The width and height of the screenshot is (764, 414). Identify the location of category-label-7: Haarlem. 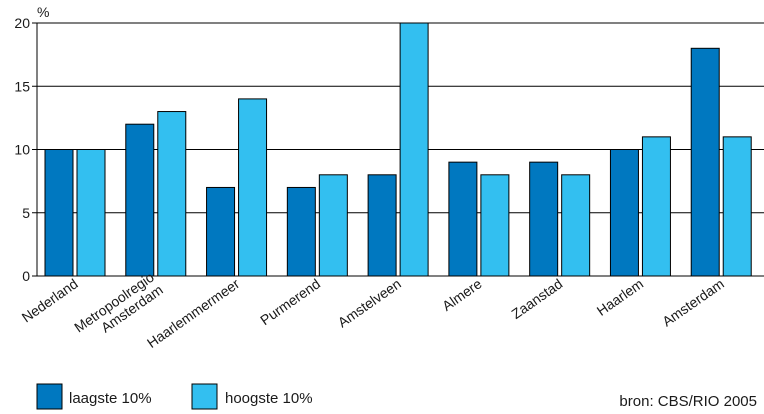
(620, 296).